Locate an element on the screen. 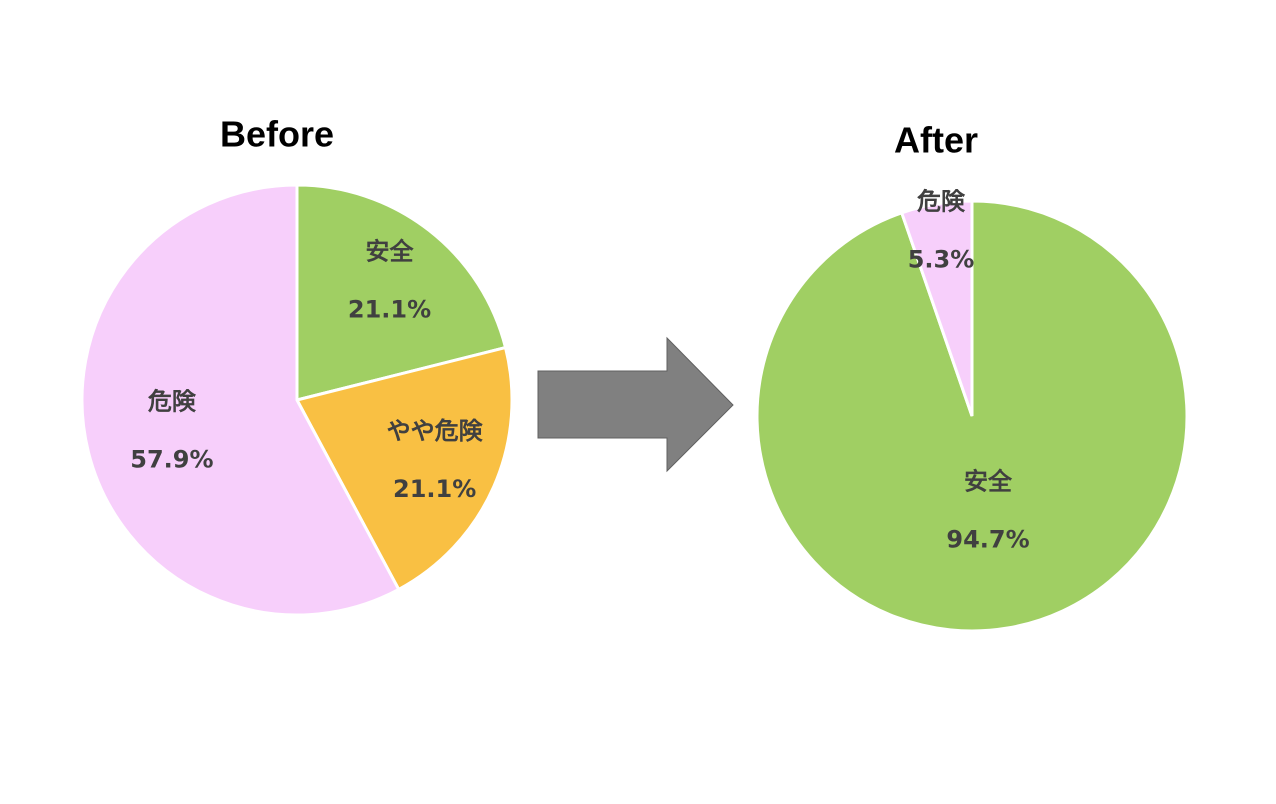 The height and width of the screenshot is (804, 1276). value-label: 5.3% is located at coordinates (941, 260).